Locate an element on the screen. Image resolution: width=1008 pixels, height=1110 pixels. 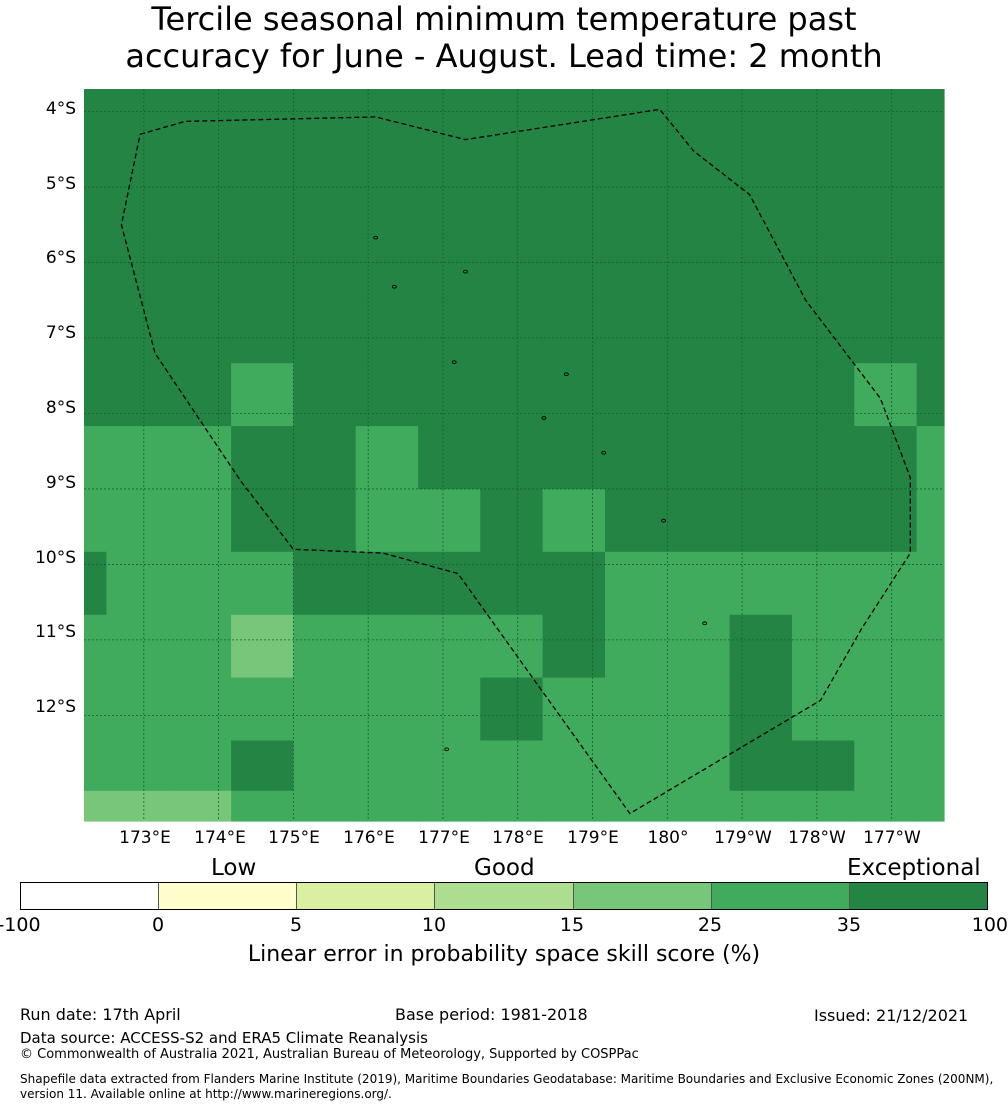
colorbar-tick: 10 is located at coordinates (434, 925).